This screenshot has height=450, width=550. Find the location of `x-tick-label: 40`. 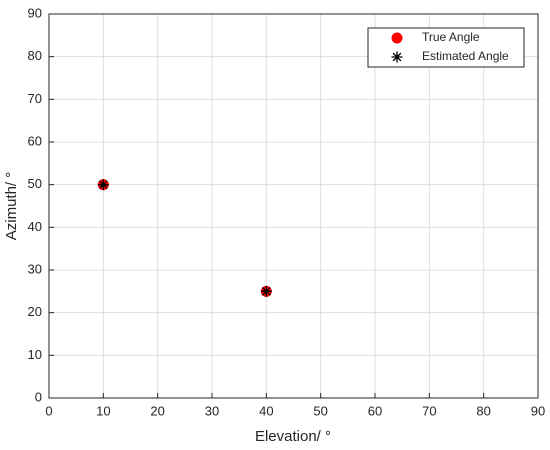

x-tick-label: 40 is located at coordinates (266, 410).